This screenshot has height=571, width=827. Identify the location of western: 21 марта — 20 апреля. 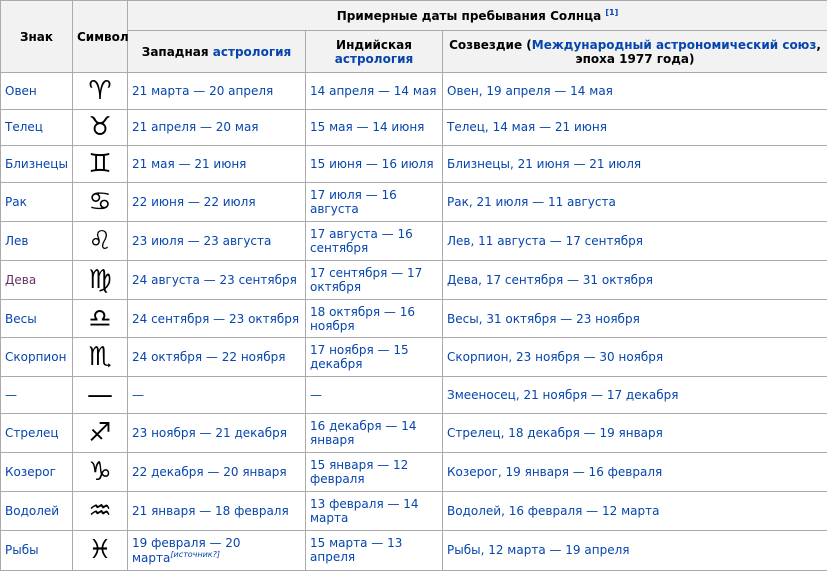
(203, 90).